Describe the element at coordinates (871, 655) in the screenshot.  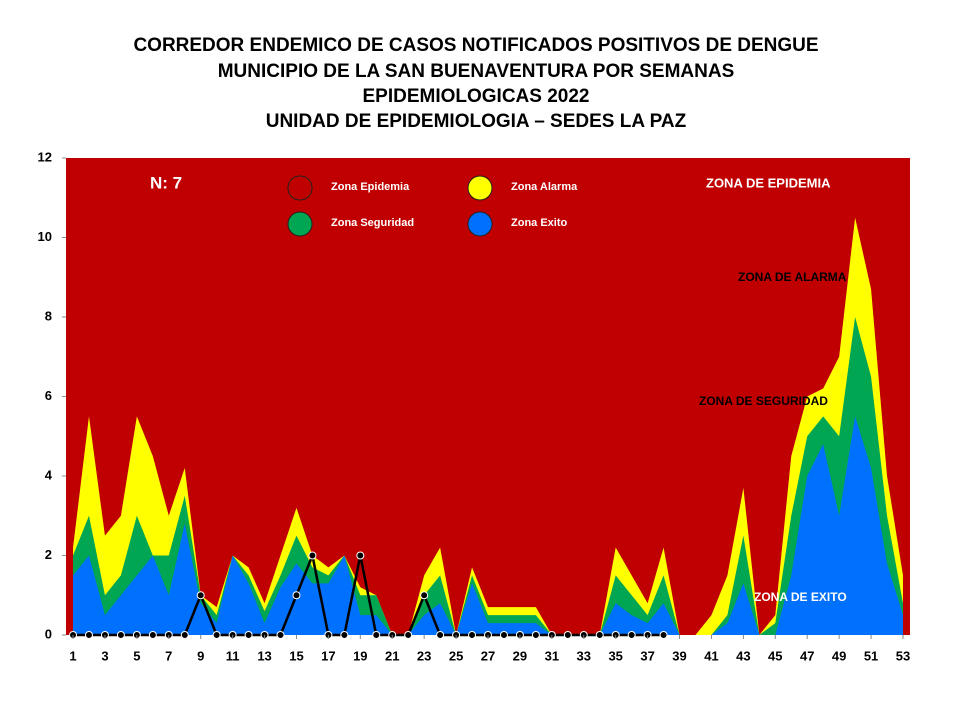
I see `x-tick-label: 51` at that location.